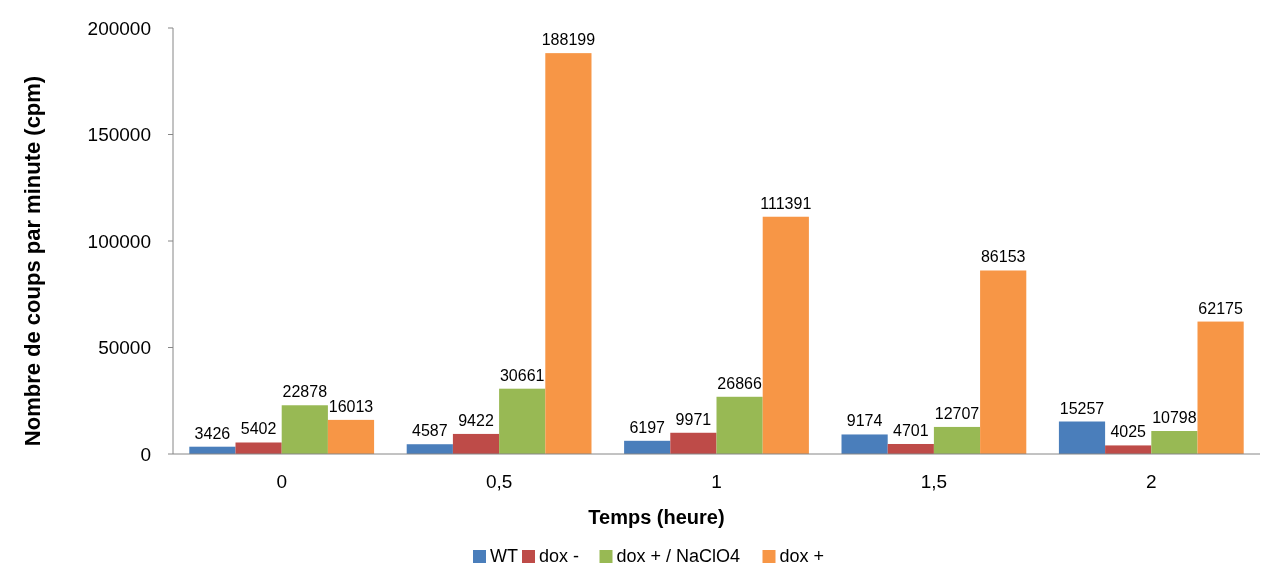 Image resolution: width=1278 pixels, height=580 pixels. What do you see at coordinates (124, 348) in the screenshot?
I see `y-tick-label: 50000` at bounding box center [124, 348].